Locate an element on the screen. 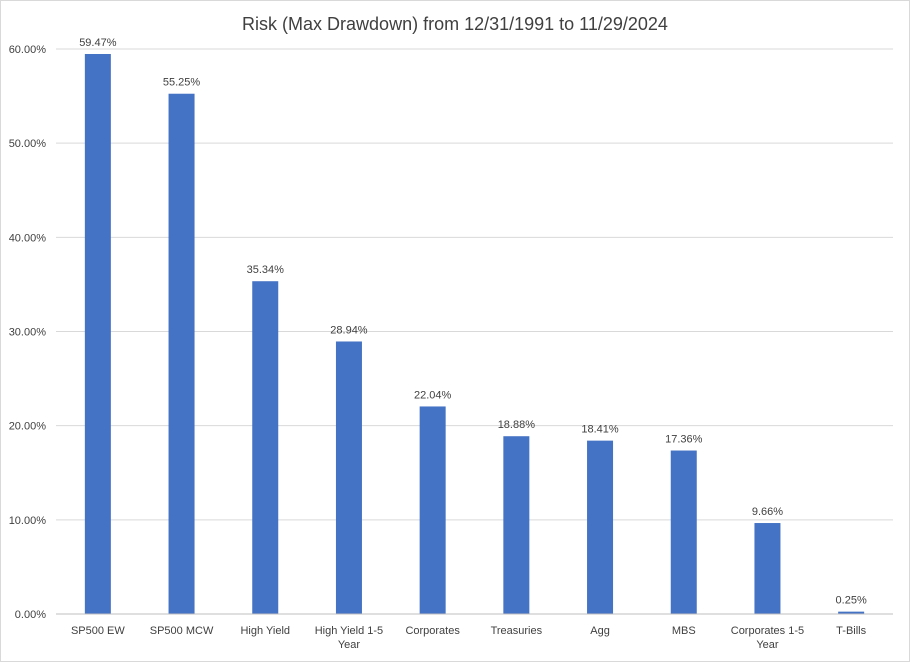 The image size is (910, 662). y-tick-label: 50.00% is located at coordinates (28, 144).